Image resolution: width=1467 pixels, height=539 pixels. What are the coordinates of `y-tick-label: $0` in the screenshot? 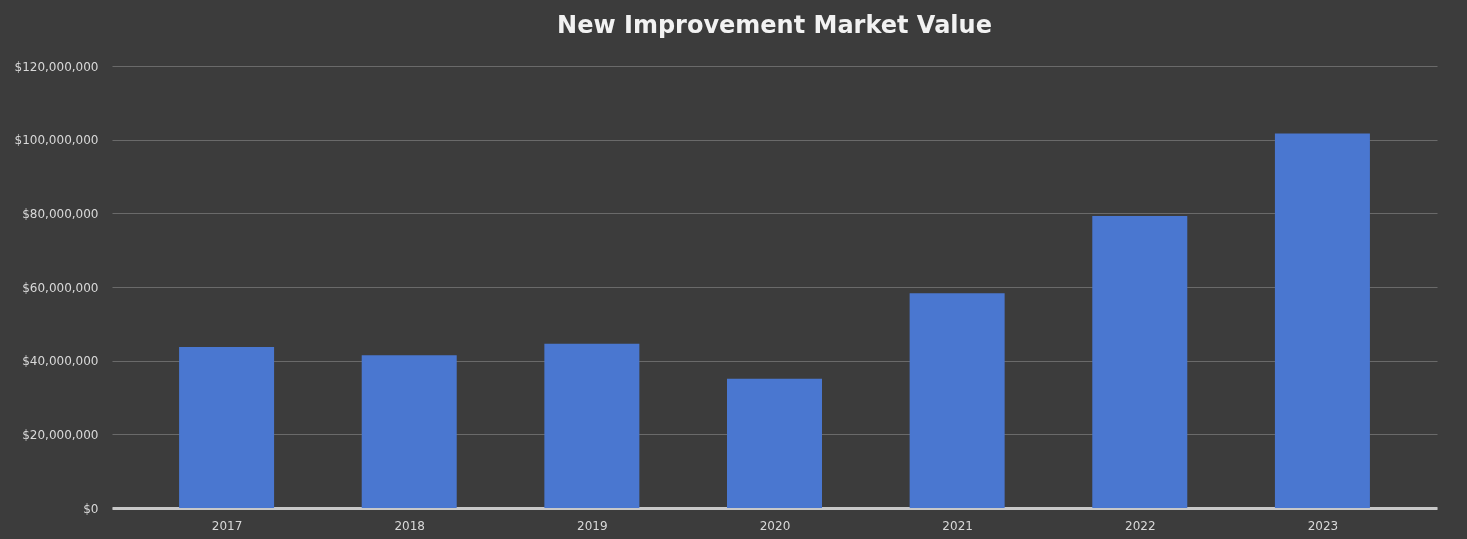 It's located at (91, 508).